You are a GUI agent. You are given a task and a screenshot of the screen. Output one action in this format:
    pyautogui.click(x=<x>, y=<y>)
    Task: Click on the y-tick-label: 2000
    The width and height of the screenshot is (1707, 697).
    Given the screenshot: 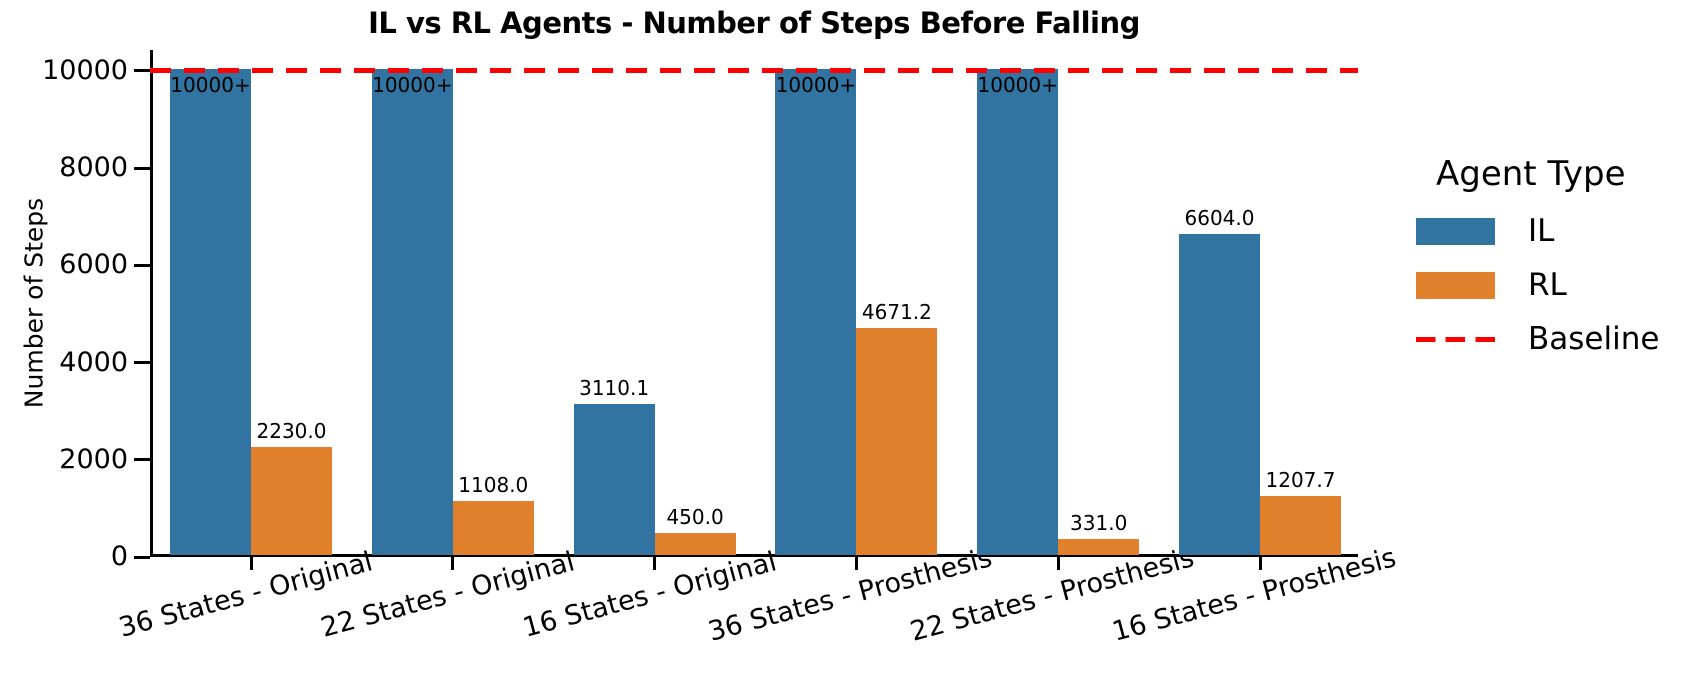 What is the action you would take?
    pyautogui.click(x=93, y=459)
    